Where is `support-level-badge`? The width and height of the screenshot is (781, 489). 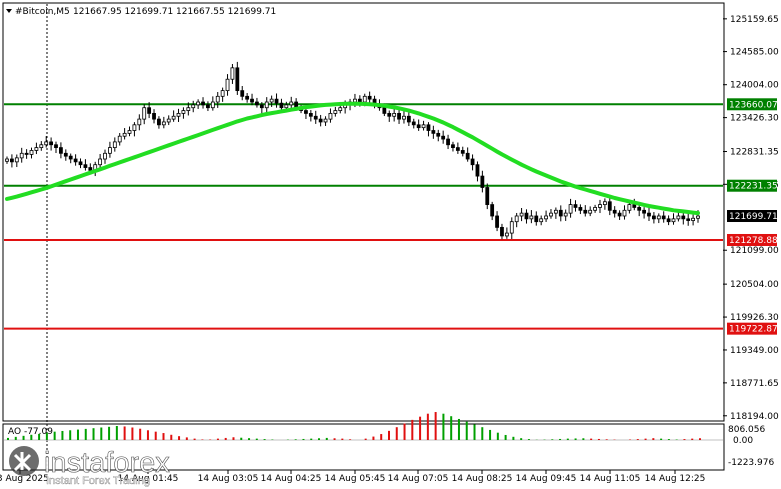 support-level-badge is located at coordinates (752, 104).